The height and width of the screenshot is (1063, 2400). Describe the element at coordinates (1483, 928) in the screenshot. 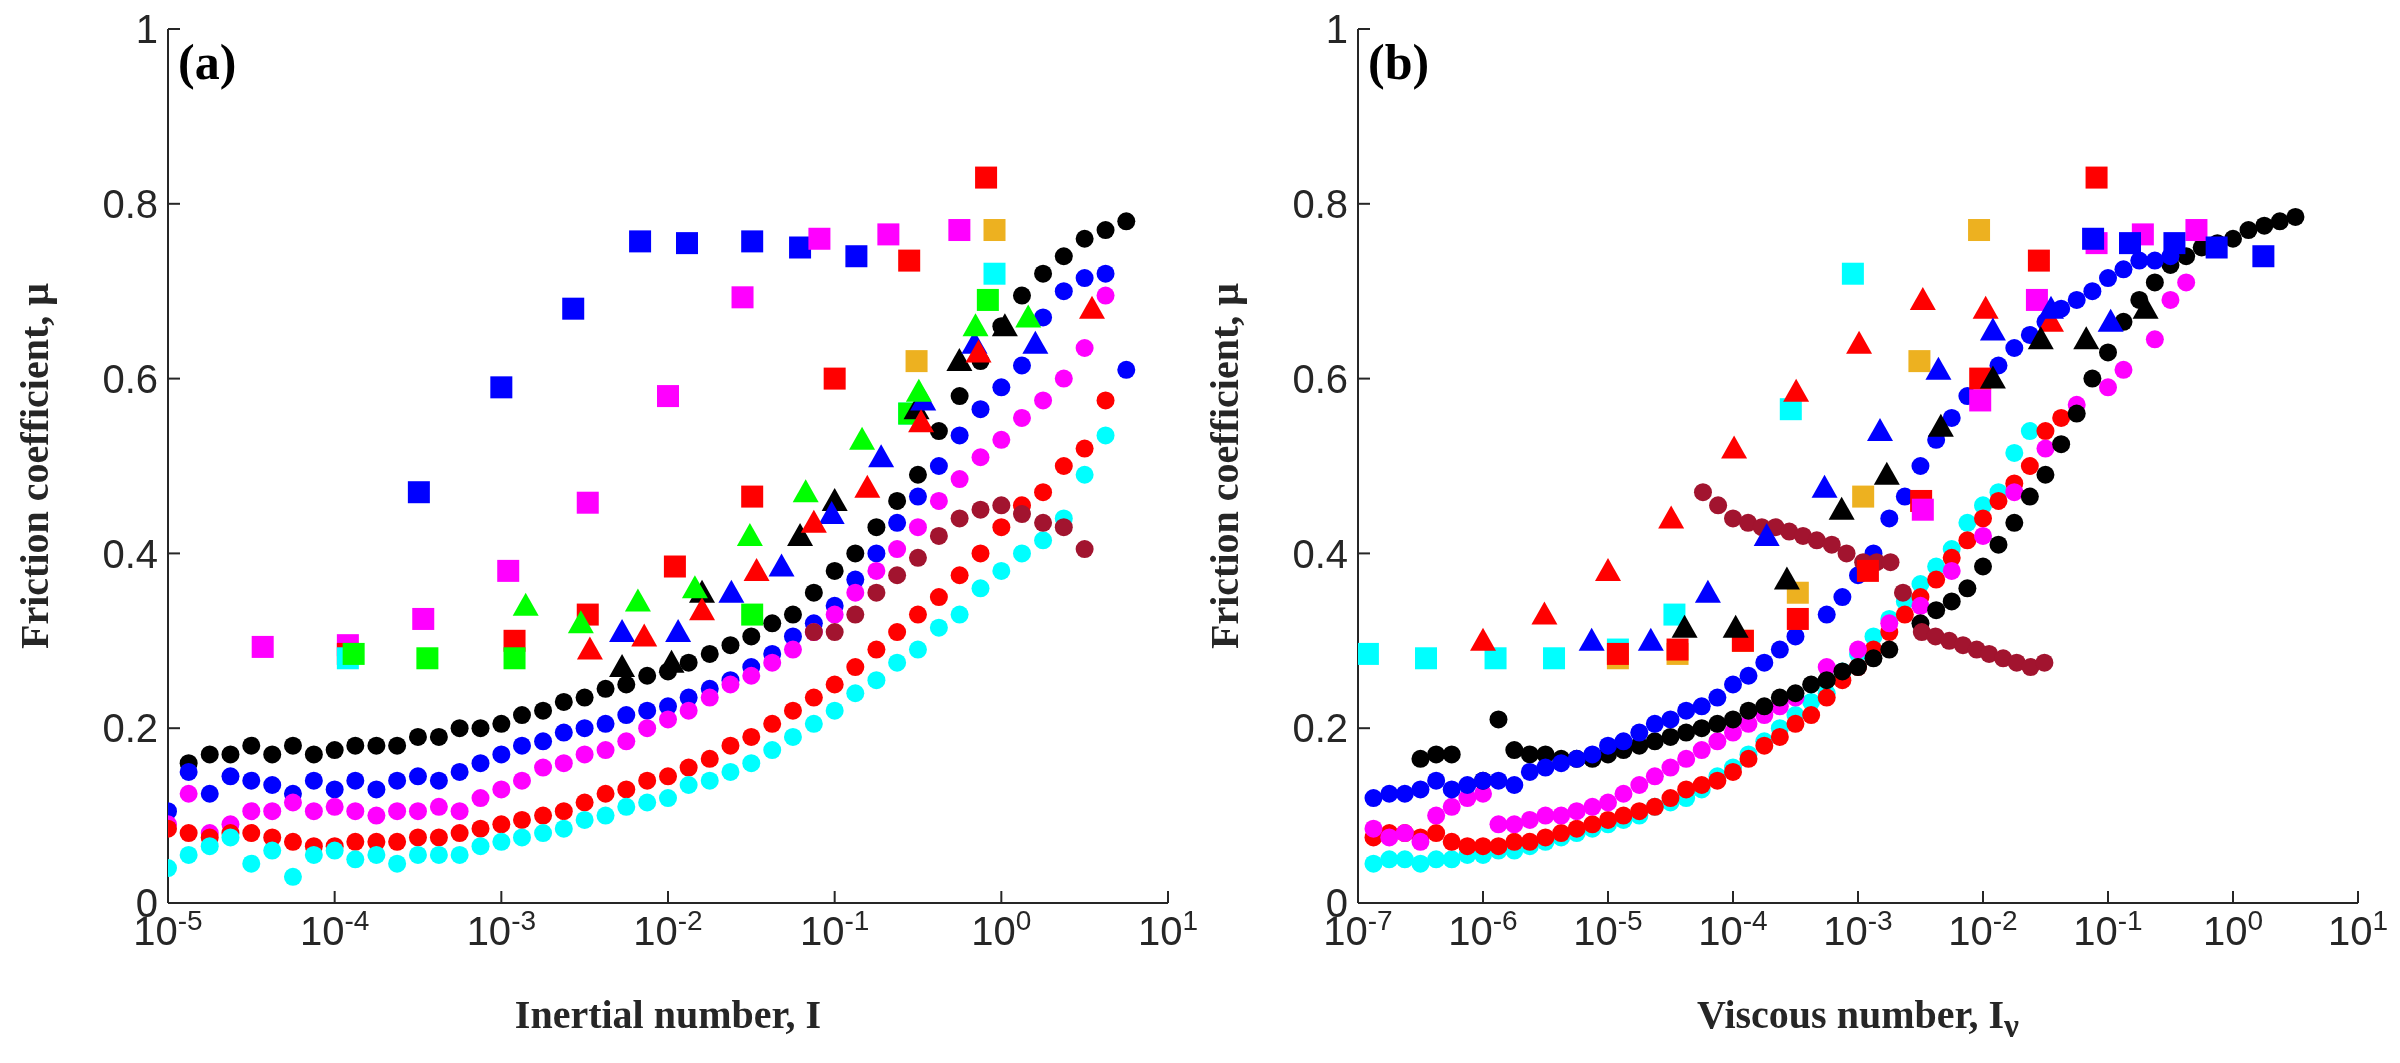

I see `x-tick-label: 10$^{-6}$` at that location.